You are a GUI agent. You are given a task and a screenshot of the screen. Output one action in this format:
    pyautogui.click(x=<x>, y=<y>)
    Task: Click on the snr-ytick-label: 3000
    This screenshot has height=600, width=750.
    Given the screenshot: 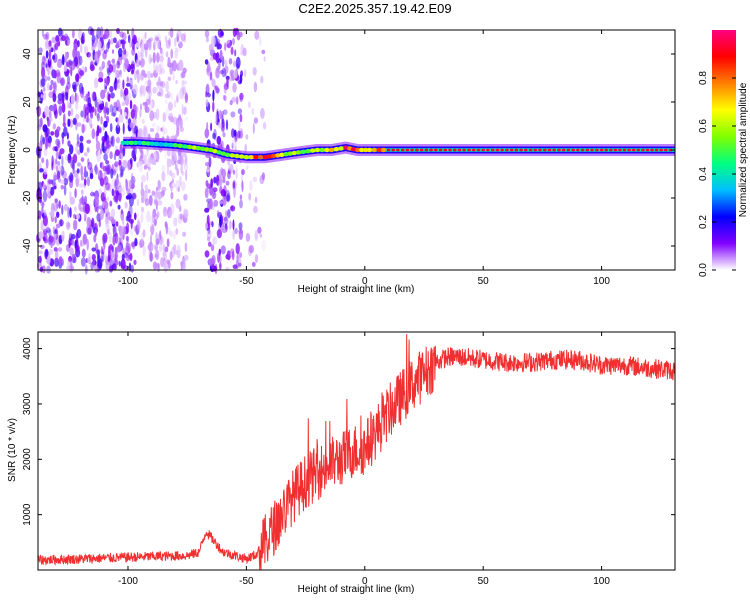 What is the action you would take?
    pyautogui.click(x=27, y=403)
    